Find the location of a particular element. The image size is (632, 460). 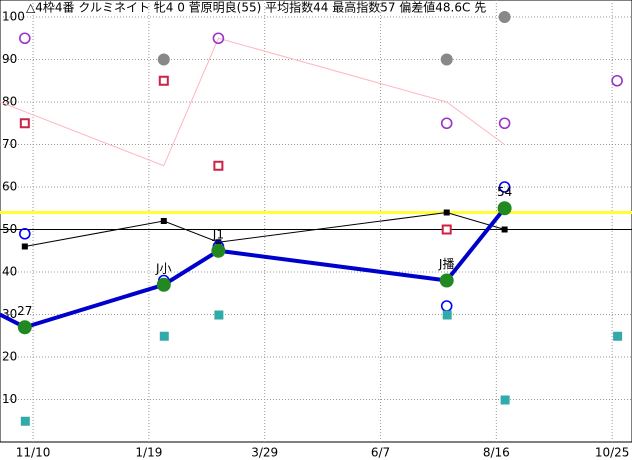

y-tick-label: 60 is located at coordinates (9, 187).